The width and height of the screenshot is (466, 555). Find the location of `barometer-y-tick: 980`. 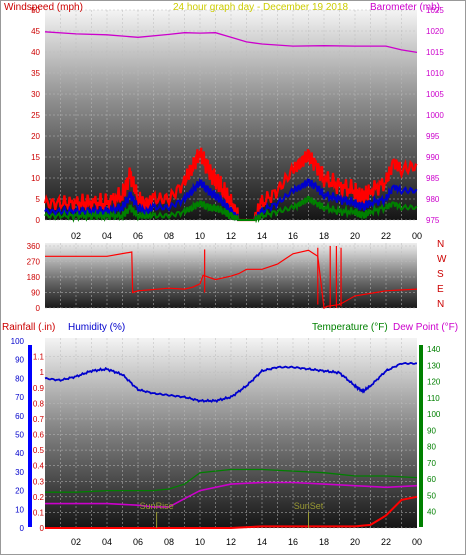

barometer-y-tick: 980 is located at coordinates (433, 199).